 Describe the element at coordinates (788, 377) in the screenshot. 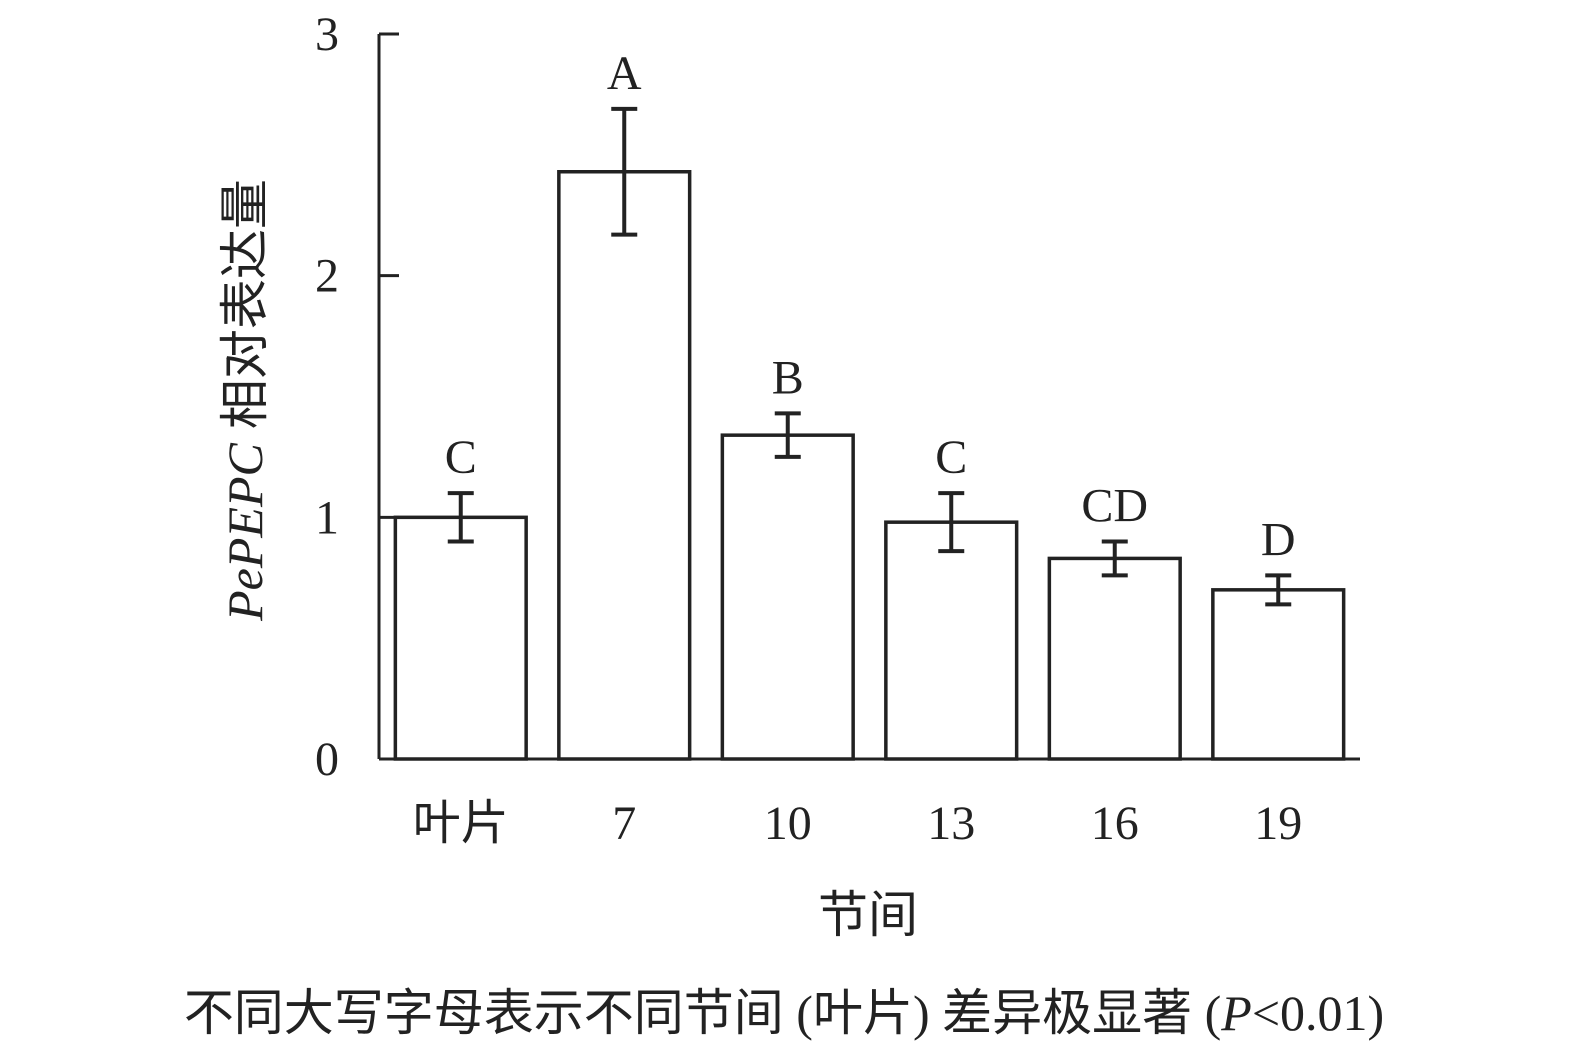

I see `significance-label: B` at that location.